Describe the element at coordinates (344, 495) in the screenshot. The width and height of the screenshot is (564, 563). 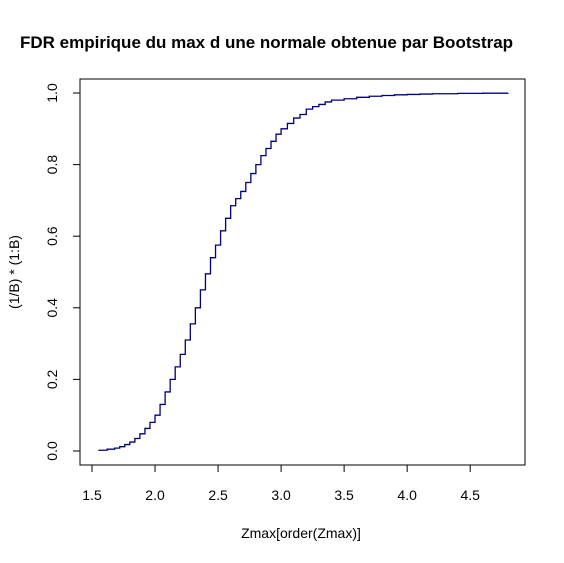
I see `x-tick-label: 3.5` at that location.